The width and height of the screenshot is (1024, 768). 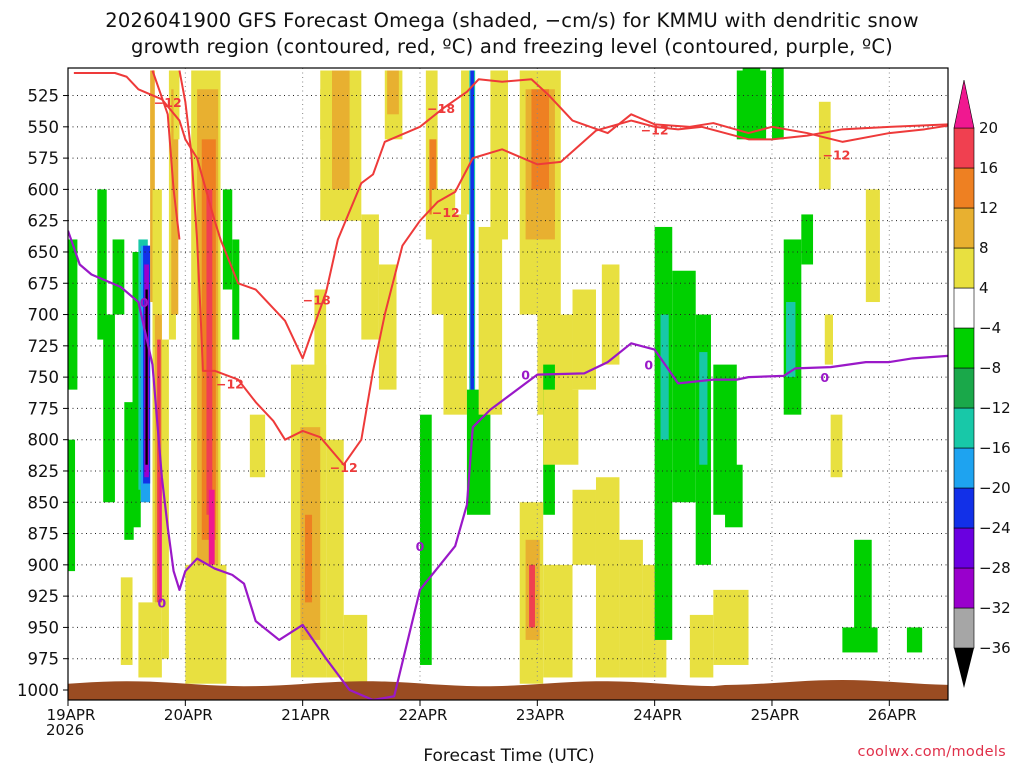 I want to click on contour-label-10: 0, so click(x=420, y=546).